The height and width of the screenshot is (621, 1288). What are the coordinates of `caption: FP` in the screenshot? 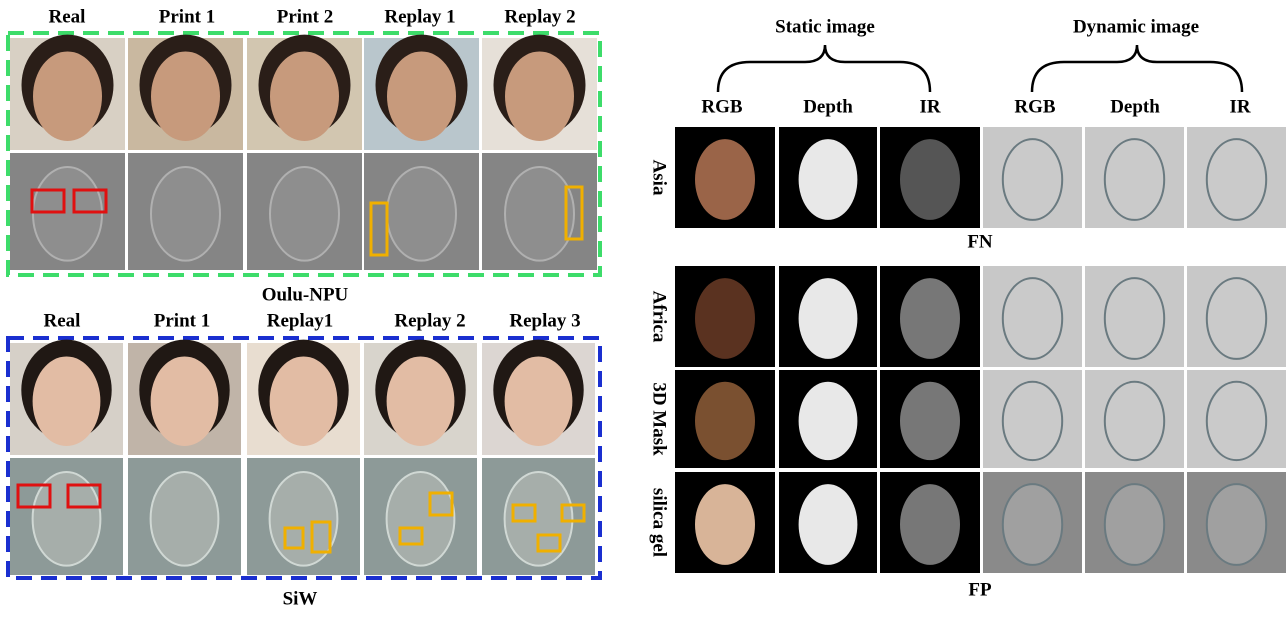 It's located at (980, 589).